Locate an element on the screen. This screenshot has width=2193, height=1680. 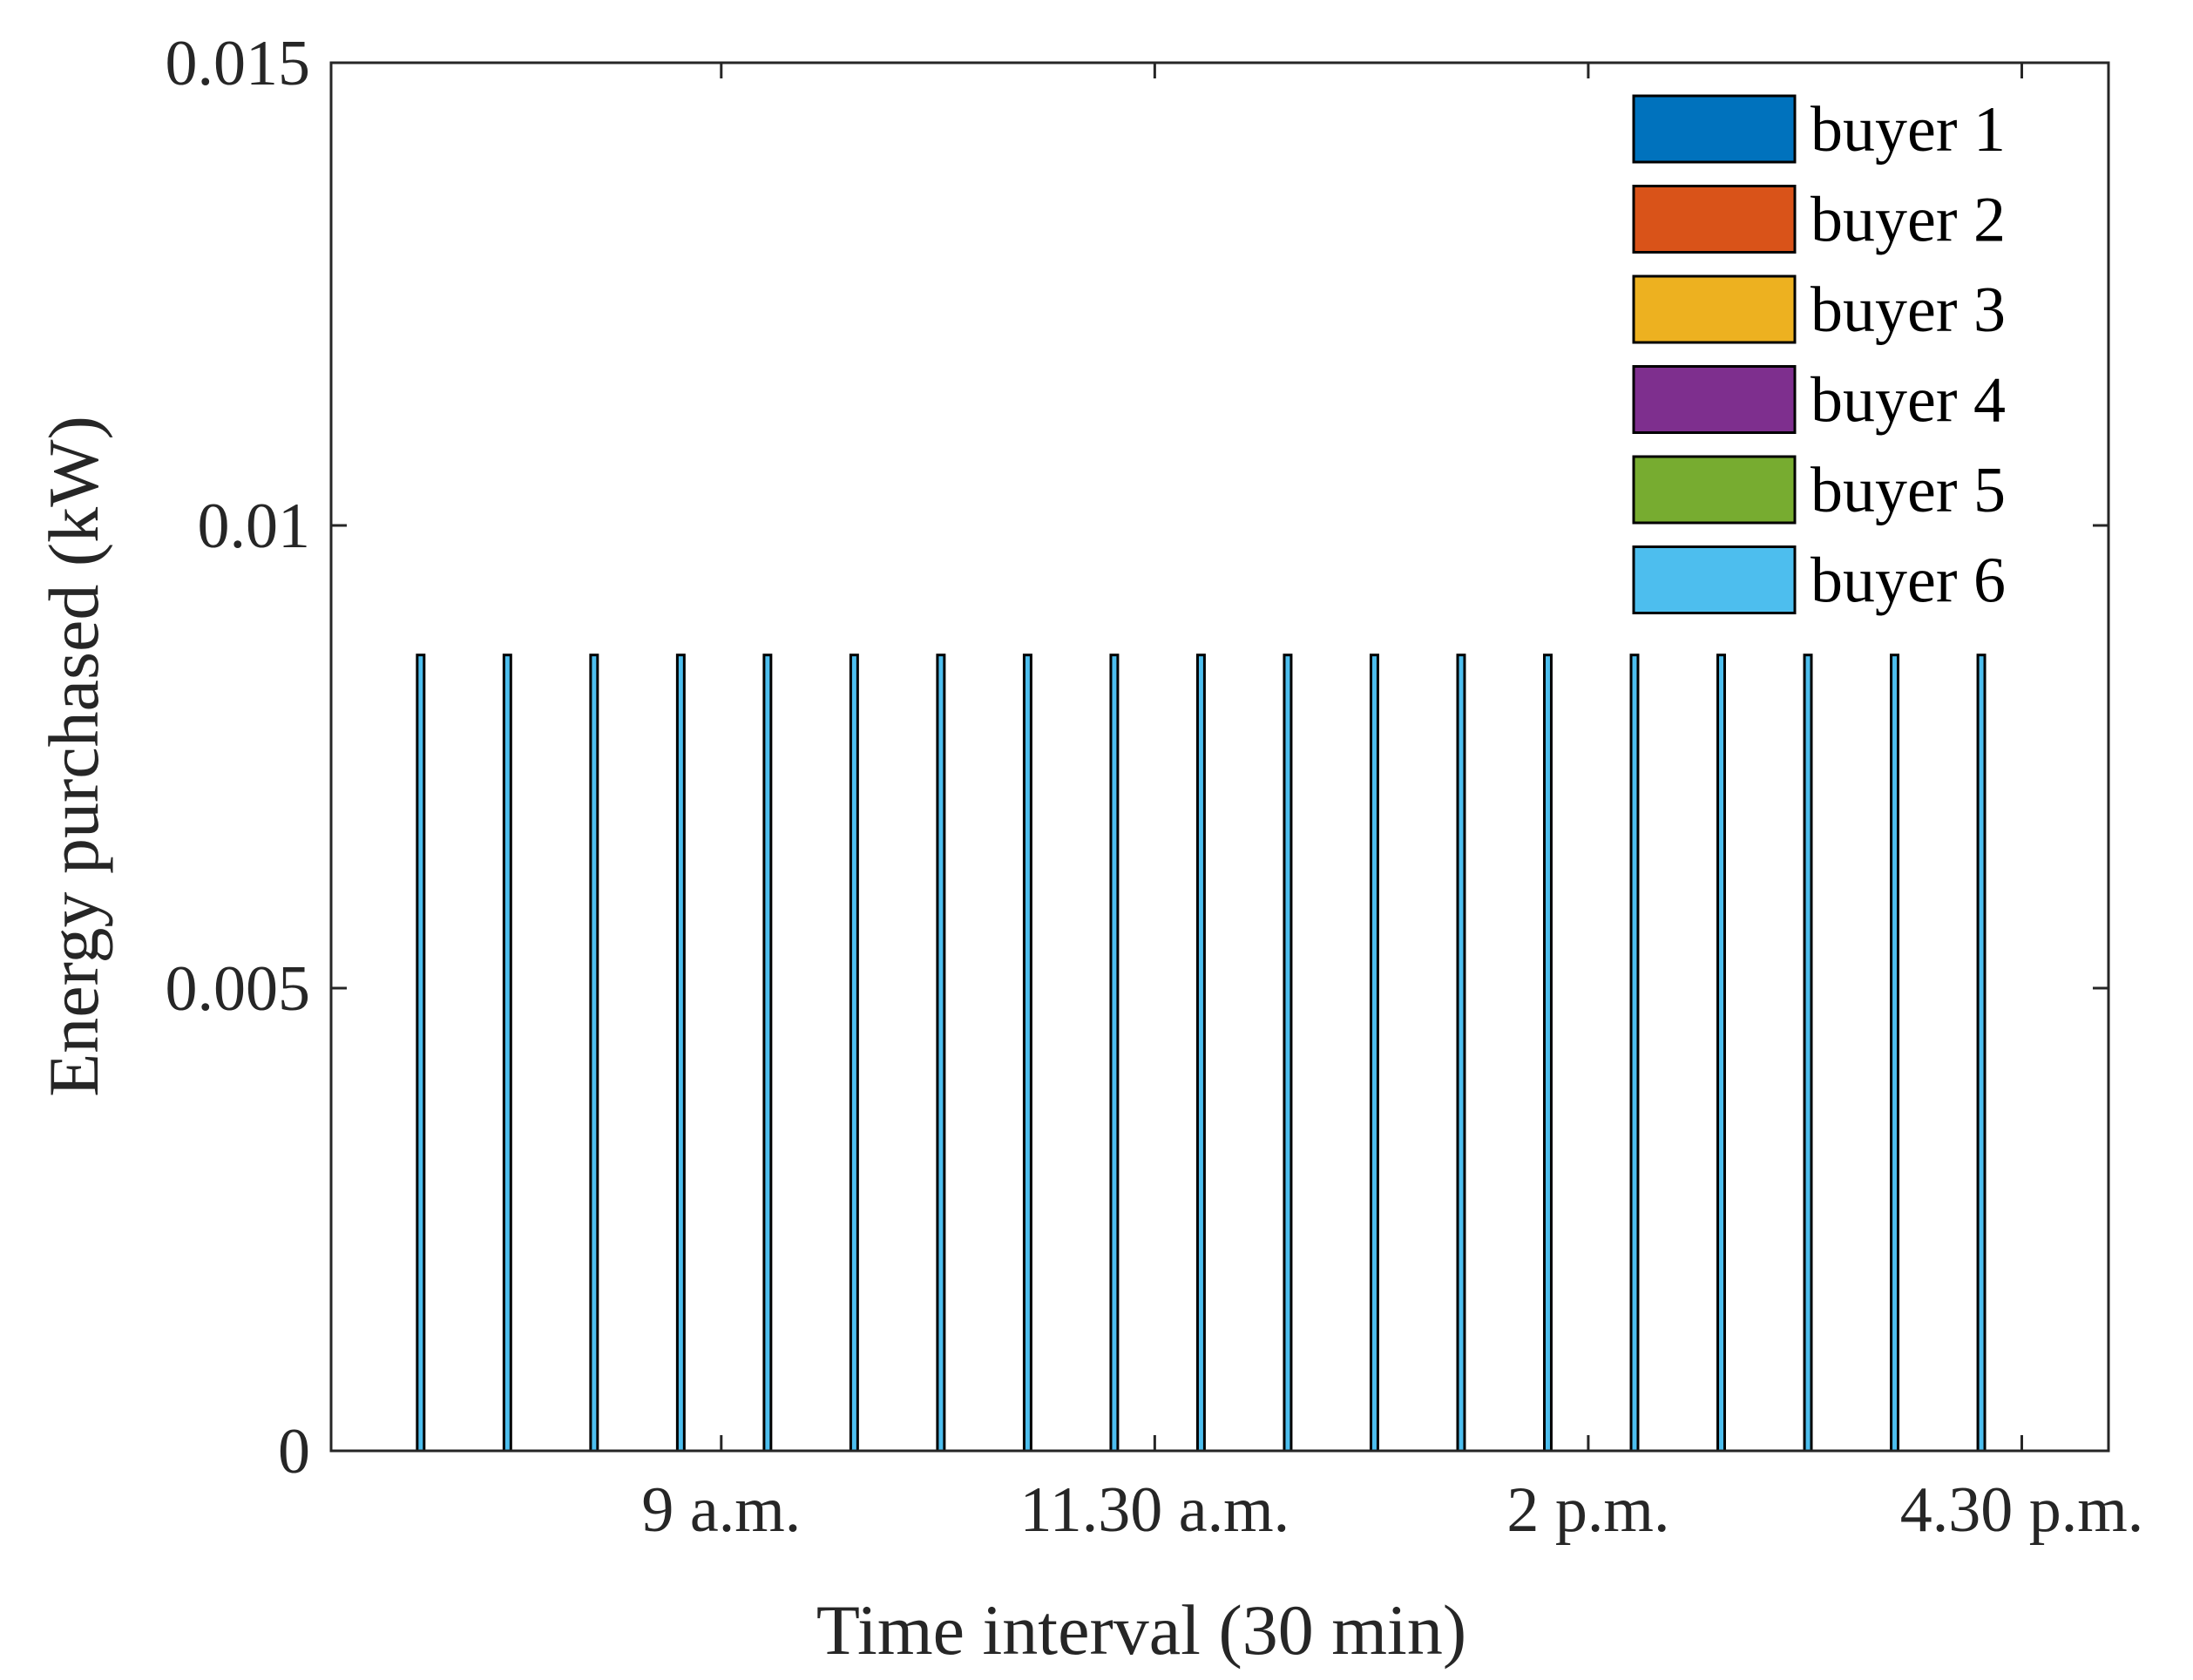
y-tick-label: 0.01 is located at coordinates (254, 526).